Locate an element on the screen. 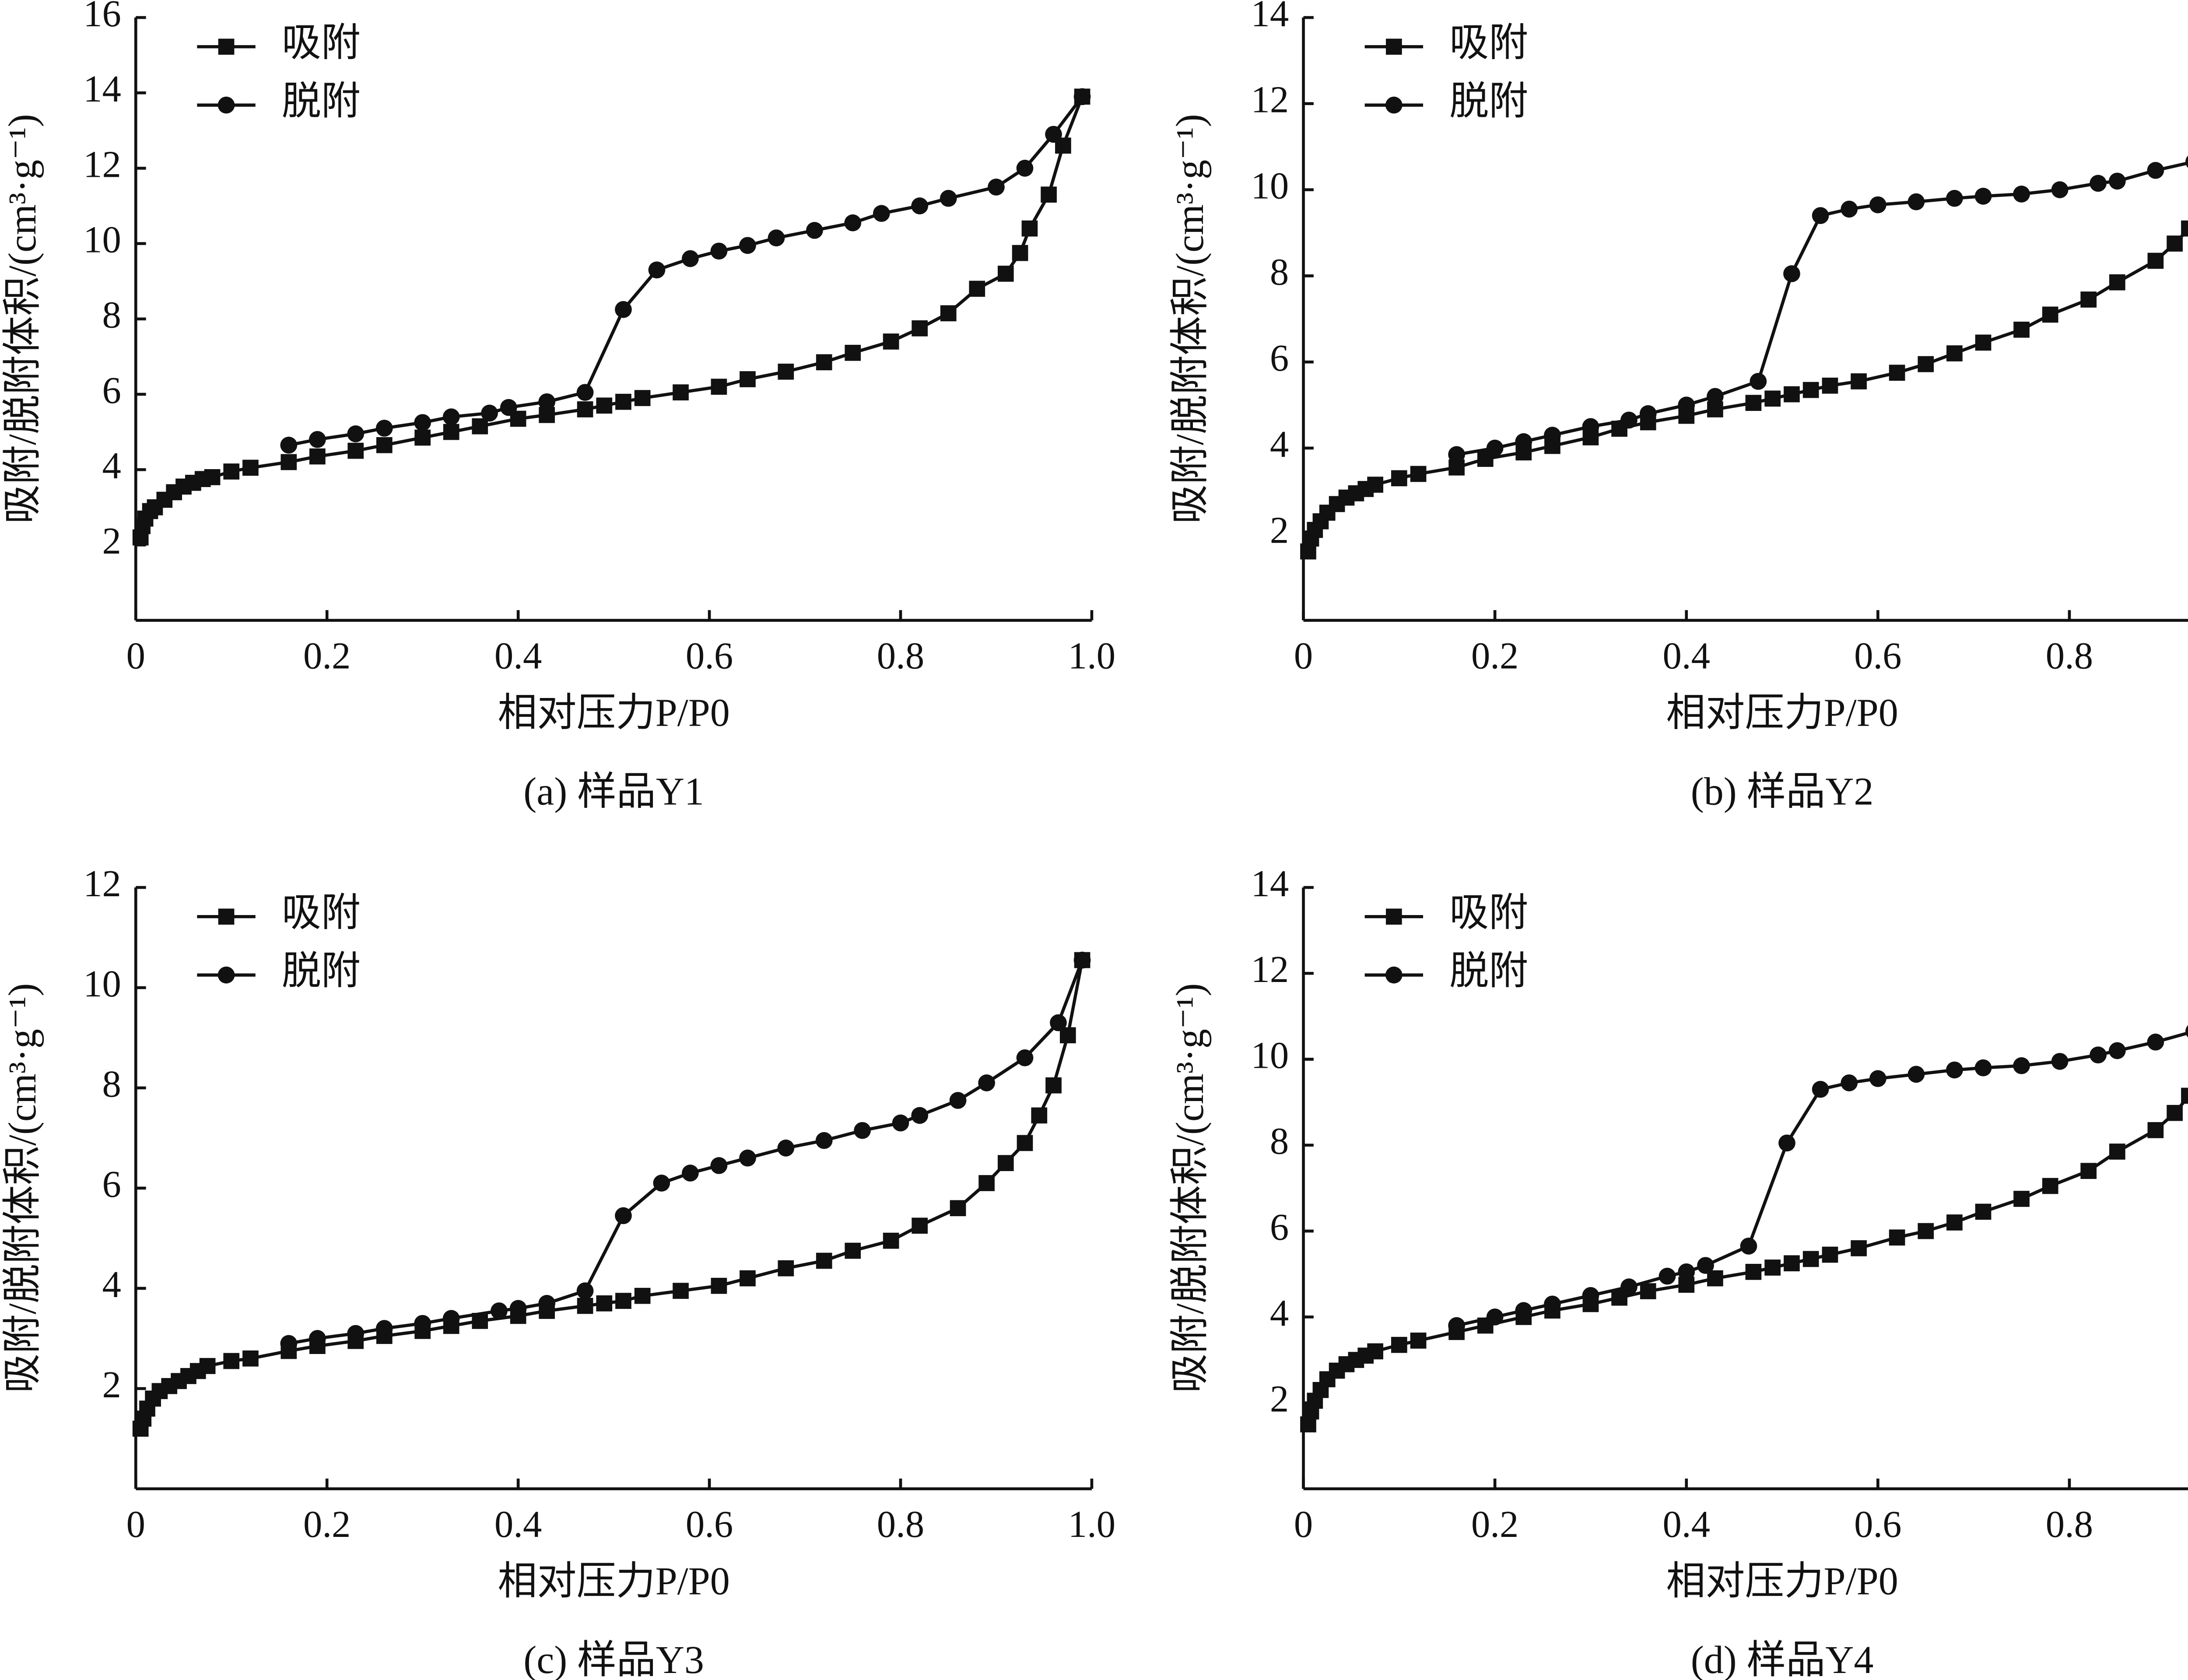  caption: (c) 样品Y3 is located at coordinates (613, 1659).